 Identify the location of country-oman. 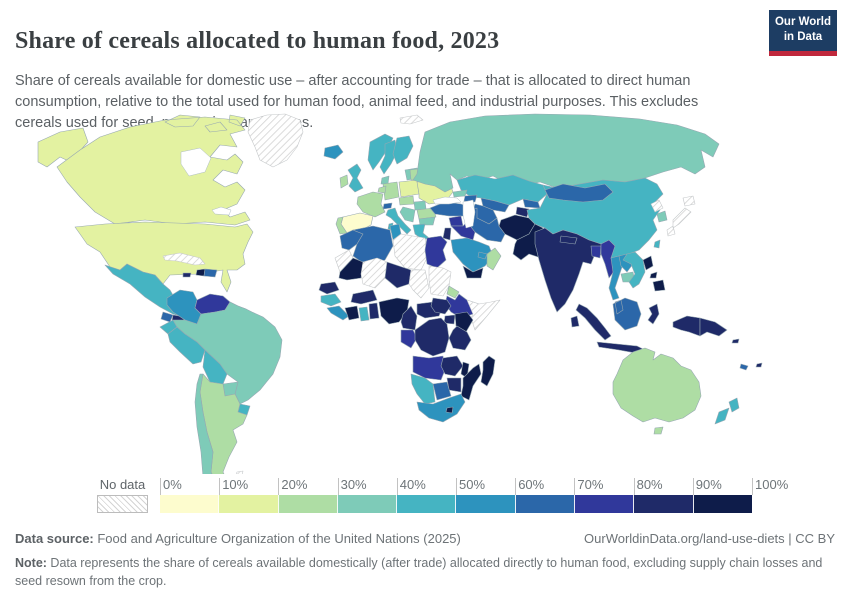
(494, 259).